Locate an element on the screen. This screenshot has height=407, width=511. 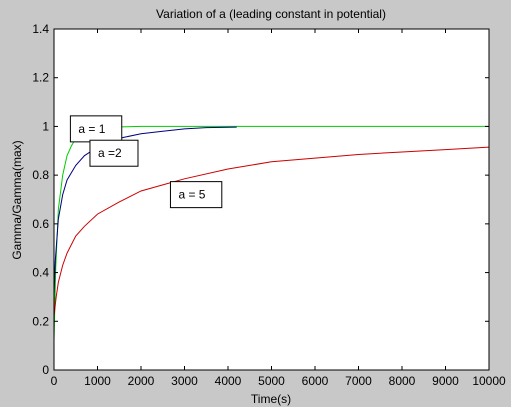
annotation-0: a = 1 is located at coordinates (96, 129).